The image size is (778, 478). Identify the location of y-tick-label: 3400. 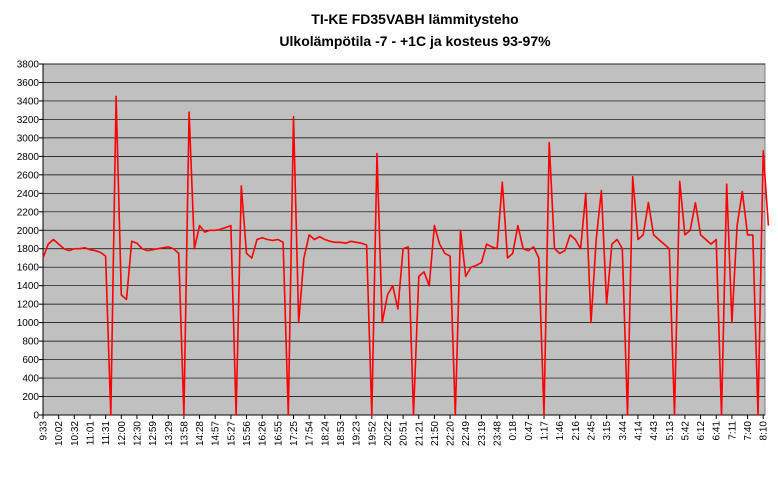
(28, 101).